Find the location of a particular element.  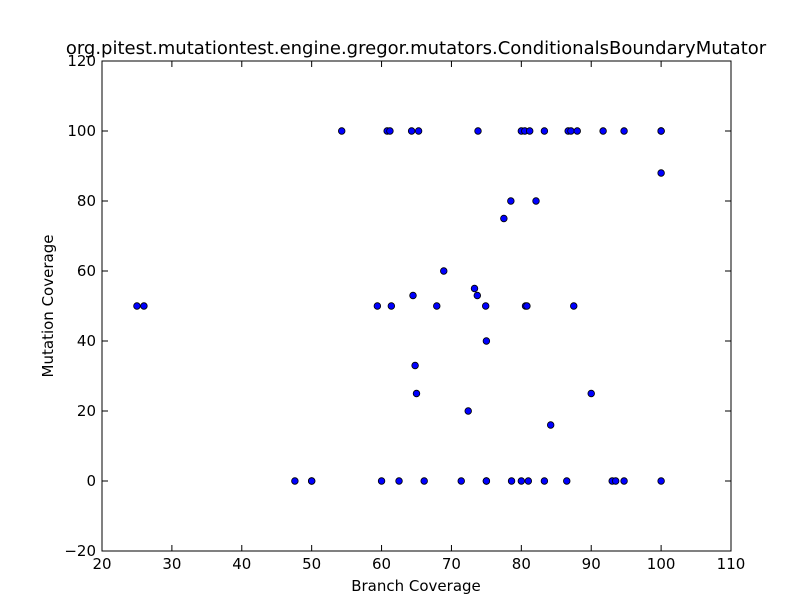

y-tick-label: 100 is located at coordinates (81, 131).